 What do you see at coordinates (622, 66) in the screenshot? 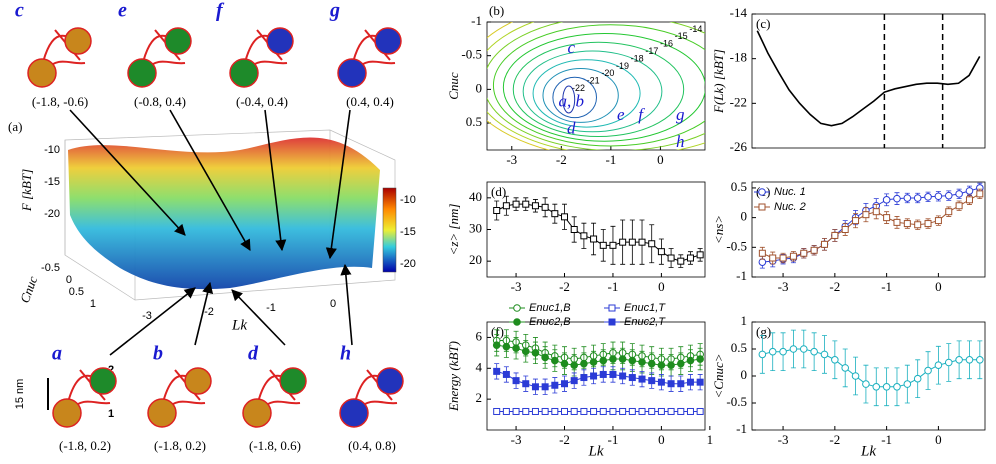
I see `contour-label: -19` at bounding box center [622, 66].